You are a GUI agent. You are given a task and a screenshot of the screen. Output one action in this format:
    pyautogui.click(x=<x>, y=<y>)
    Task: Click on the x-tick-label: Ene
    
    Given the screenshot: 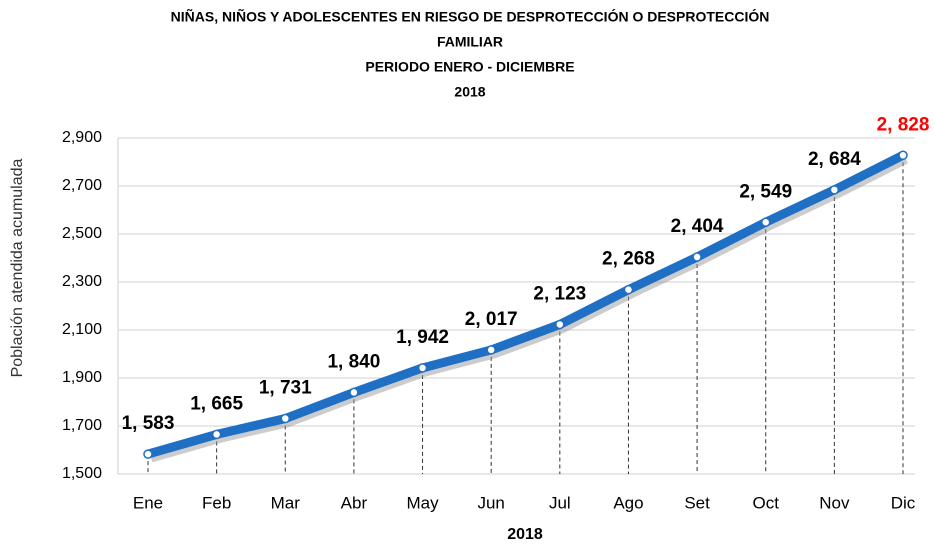 What is the action you would take?
    pyautogui.click(x=148, y=502)
    